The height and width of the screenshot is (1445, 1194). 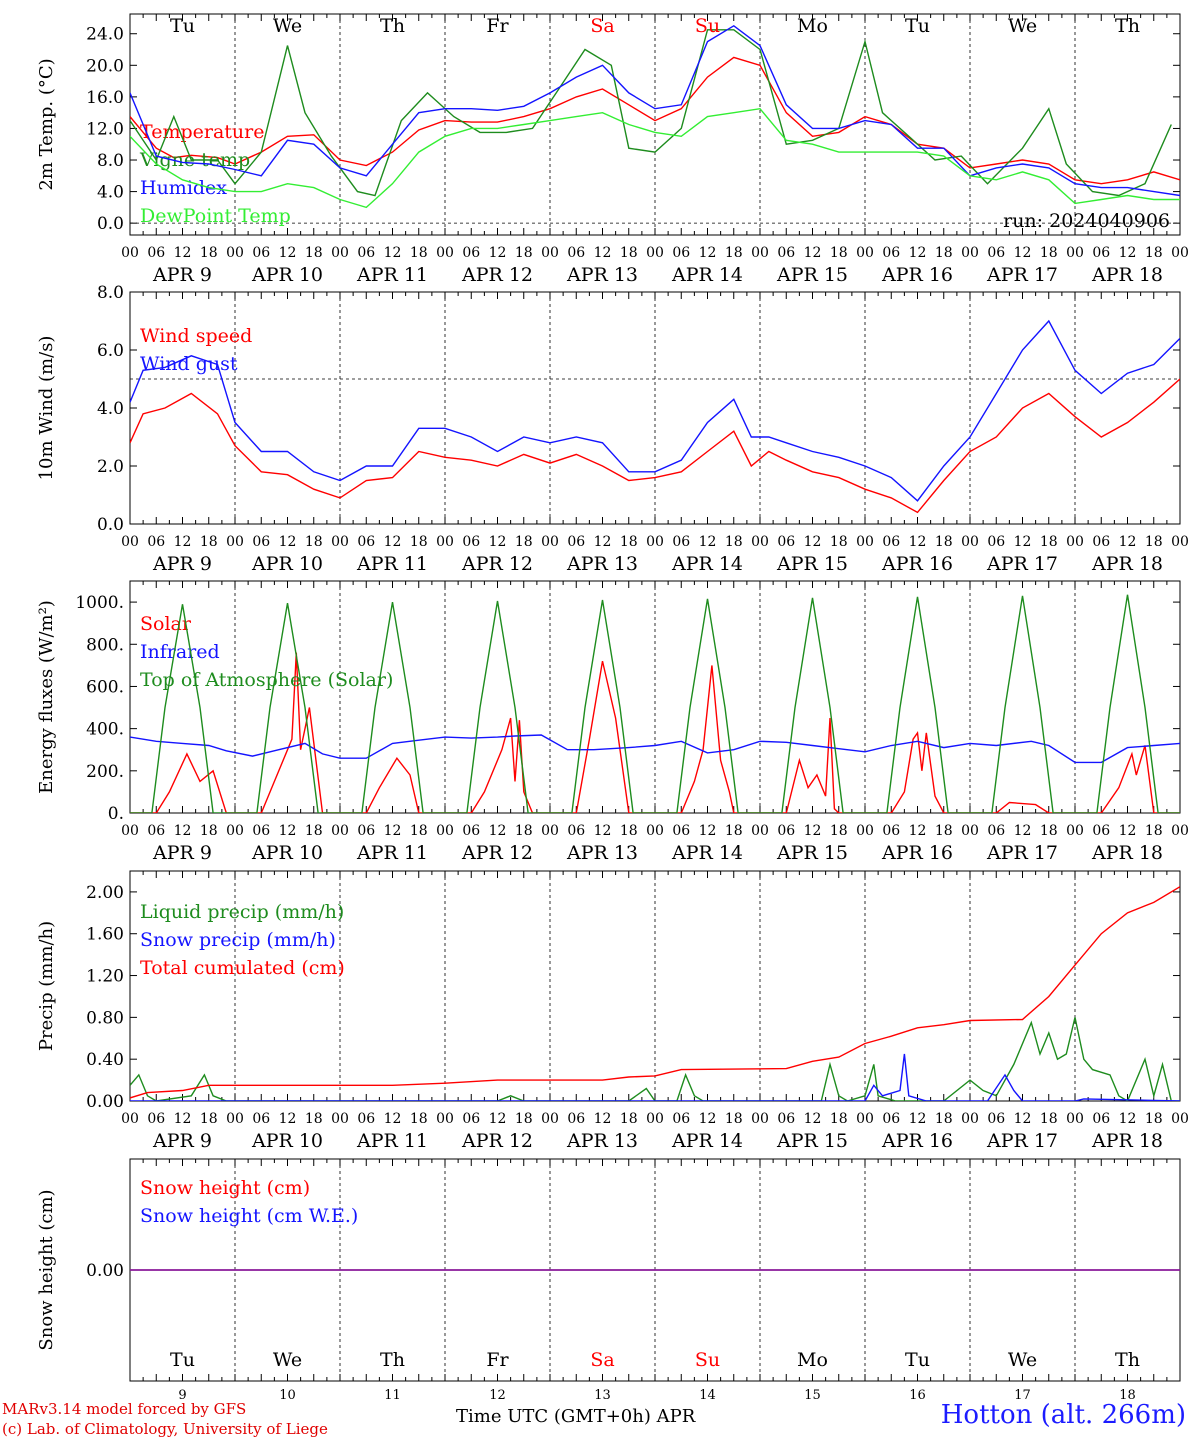 I want to click on legend-entry: Total cumulated (cm), so click(x=242, y=968).